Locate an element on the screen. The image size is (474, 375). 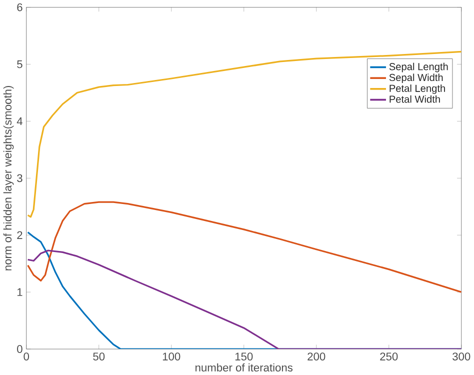
y-tick-label: 5 is located at coordinates (19, 64).